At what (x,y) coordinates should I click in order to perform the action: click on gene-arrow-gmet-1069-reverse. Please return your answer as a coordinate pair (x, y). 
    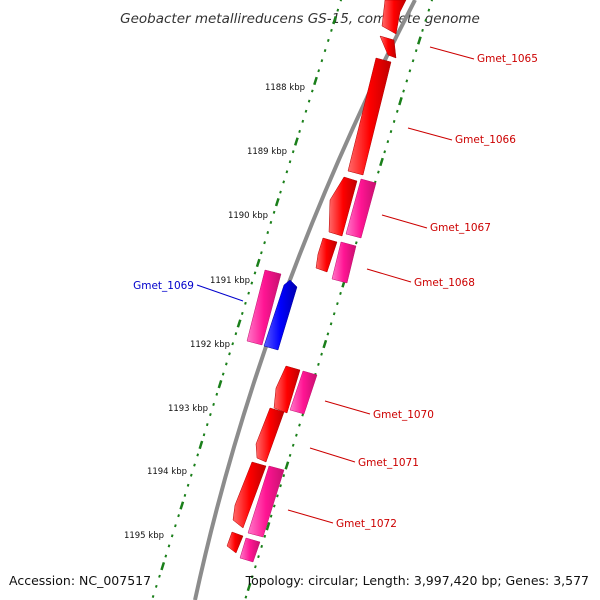
    Looking at the image, I should click on (264, 307).